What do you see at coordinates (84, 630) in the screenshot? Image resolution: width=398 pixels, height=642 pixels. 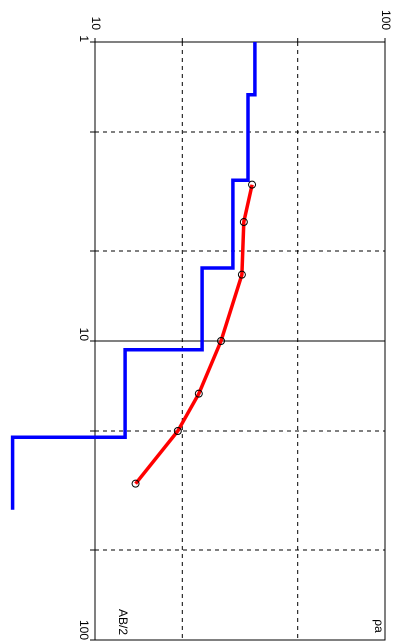 I see `y-tick-label: 100` at bounding box center [84, 630].